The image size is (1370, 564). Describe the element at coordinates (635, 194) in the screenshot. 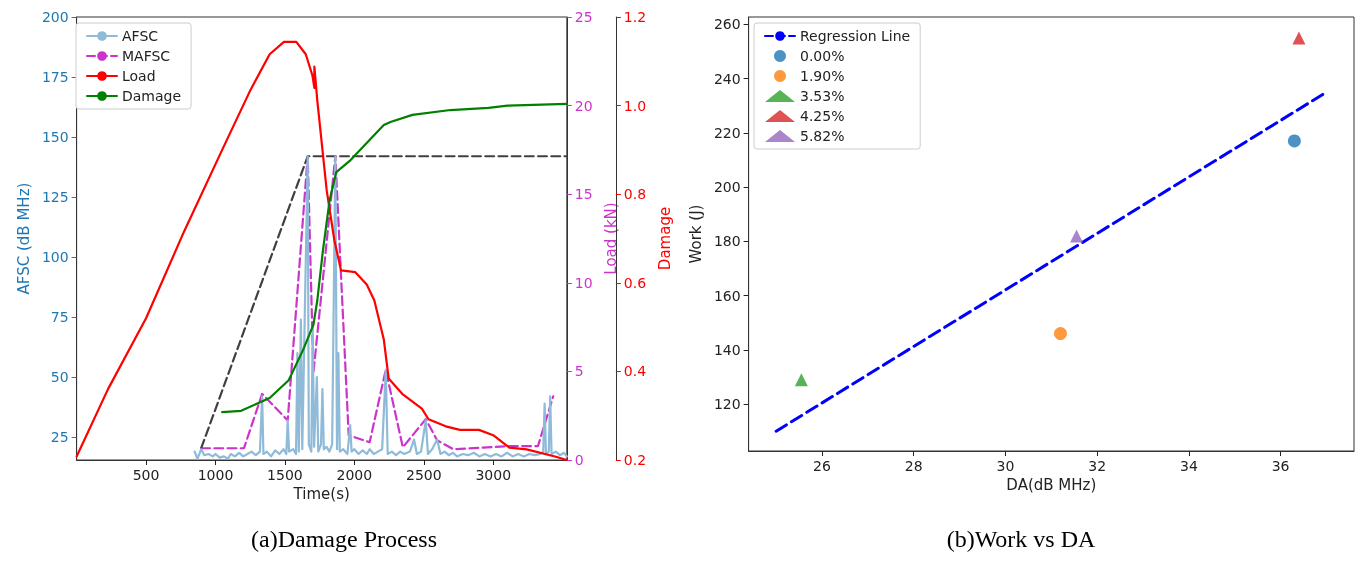

I see `y3-tick-label: 0.8` at that location.